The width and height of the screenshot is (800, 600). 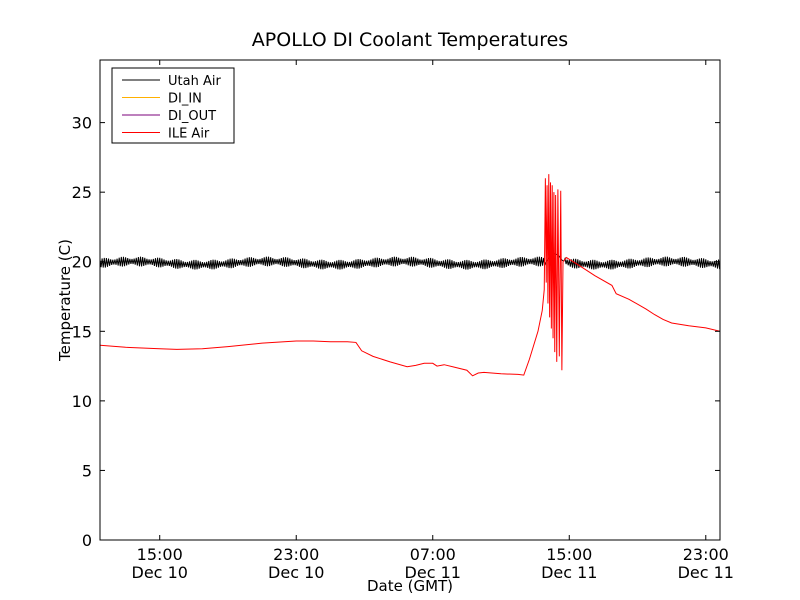 I want to click on series-line-utah-air, so click(x=410, y=261).